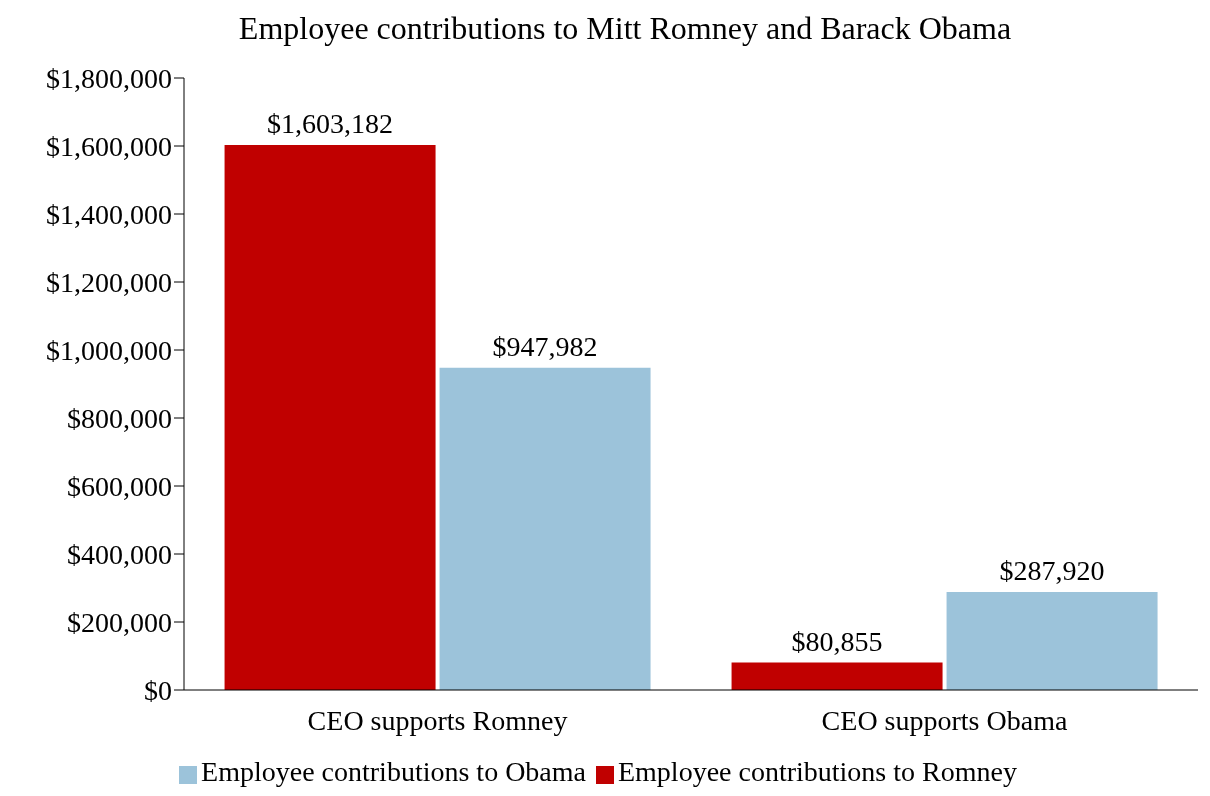  Describe the element at coordinates (119, 486) in the screenshot. I see `y-tick-label: $600,000` at that location.